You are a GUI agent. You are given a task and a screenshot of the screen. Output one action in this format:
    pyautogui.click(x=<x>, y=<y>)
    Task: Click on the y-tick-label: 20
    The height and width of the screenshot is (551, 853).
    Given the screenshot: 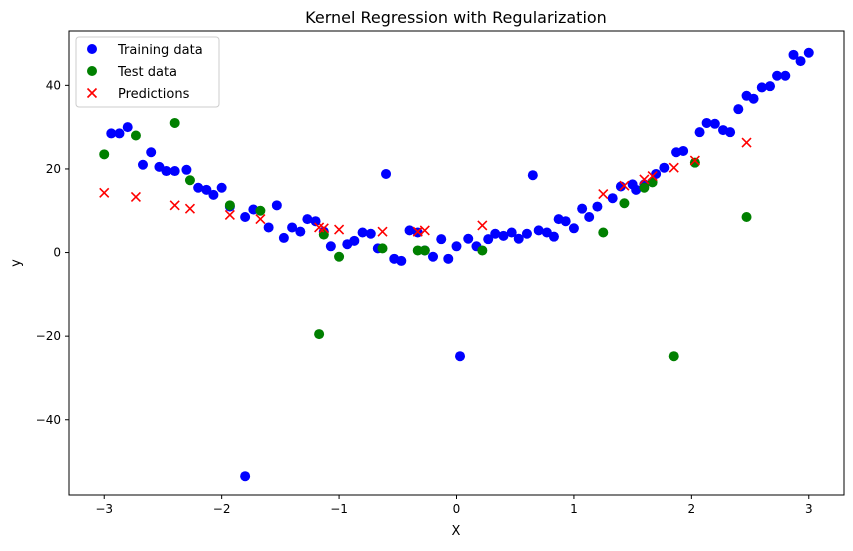 What is the action you would take?
    pyautogui.click(x=53, y=169)
    